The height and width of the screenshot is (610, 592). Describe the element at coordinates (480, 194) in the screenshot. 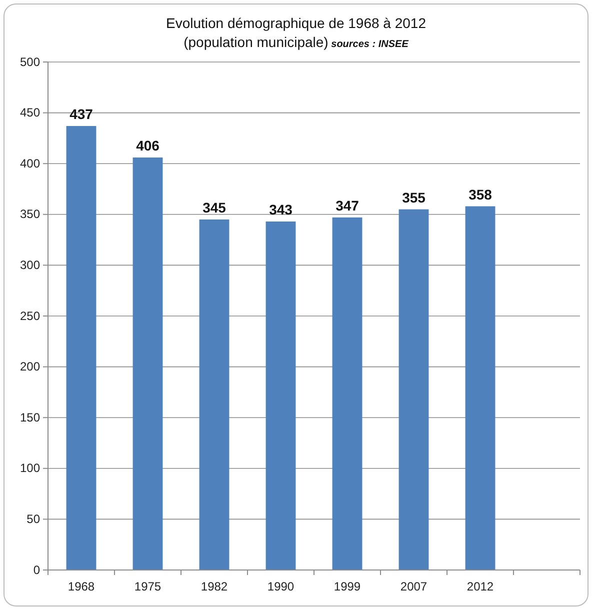

I see `data-label: 358` at that location.